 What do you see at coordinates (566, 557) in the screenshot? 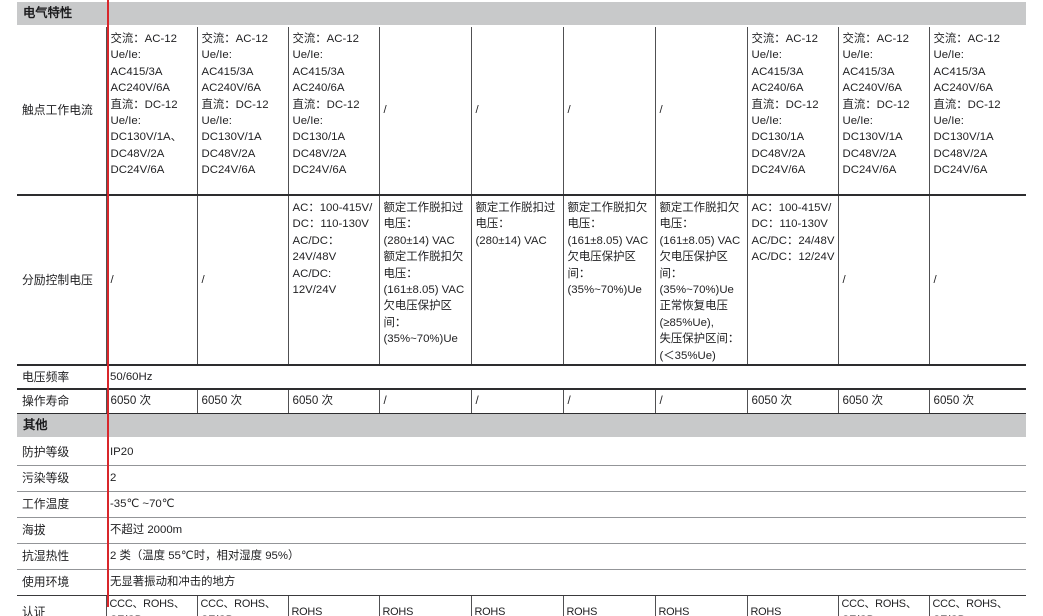
I see `value-damp-heat-resistance: 2 类（温度 55℃时，相对湿度 95%）` at bounding box center [566, 557].